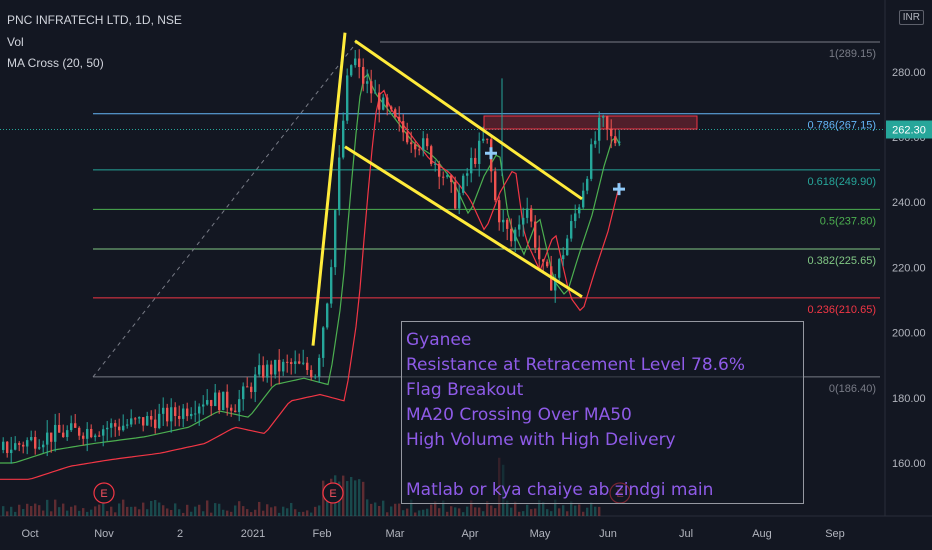  Describe the element at coordinates (469, 534) in the screenshot. I see `x-tick-label: Apr` at that location.